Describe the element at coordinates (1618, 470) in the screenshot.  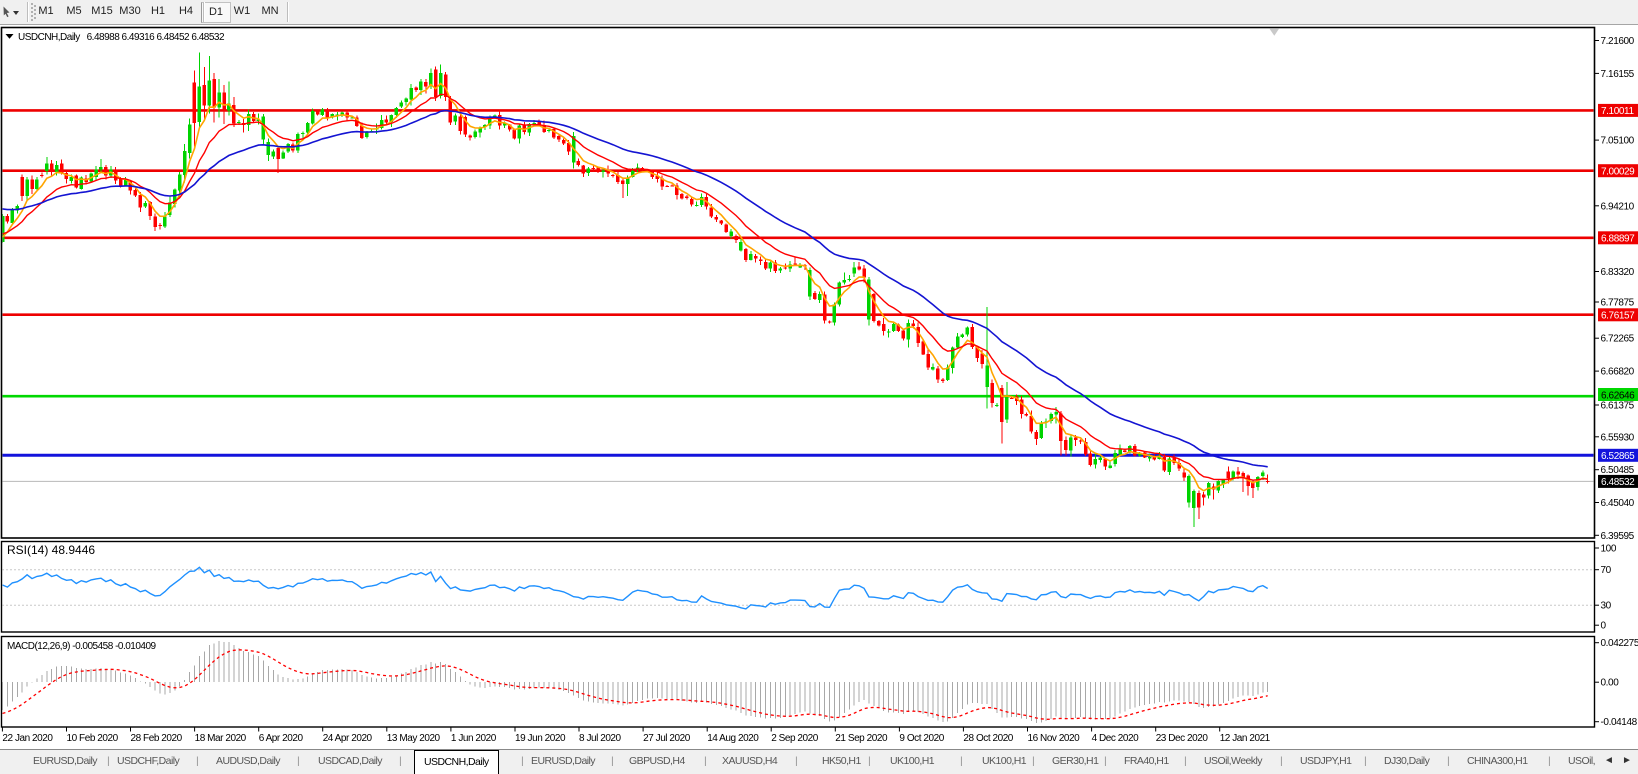
I see `svg-text: 6.50485` at that location.